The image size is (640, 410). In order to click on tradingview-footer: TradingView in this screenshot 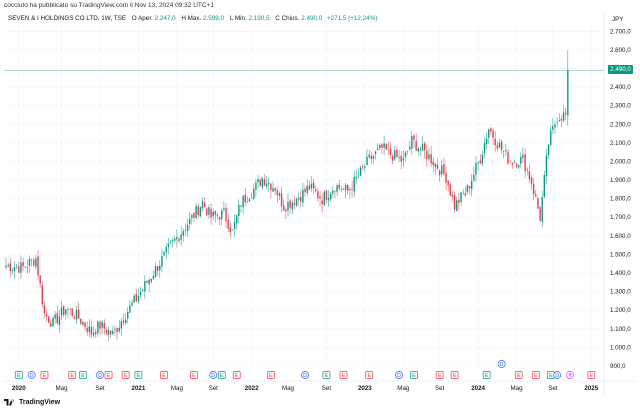, I will do `click(32, 402)`.